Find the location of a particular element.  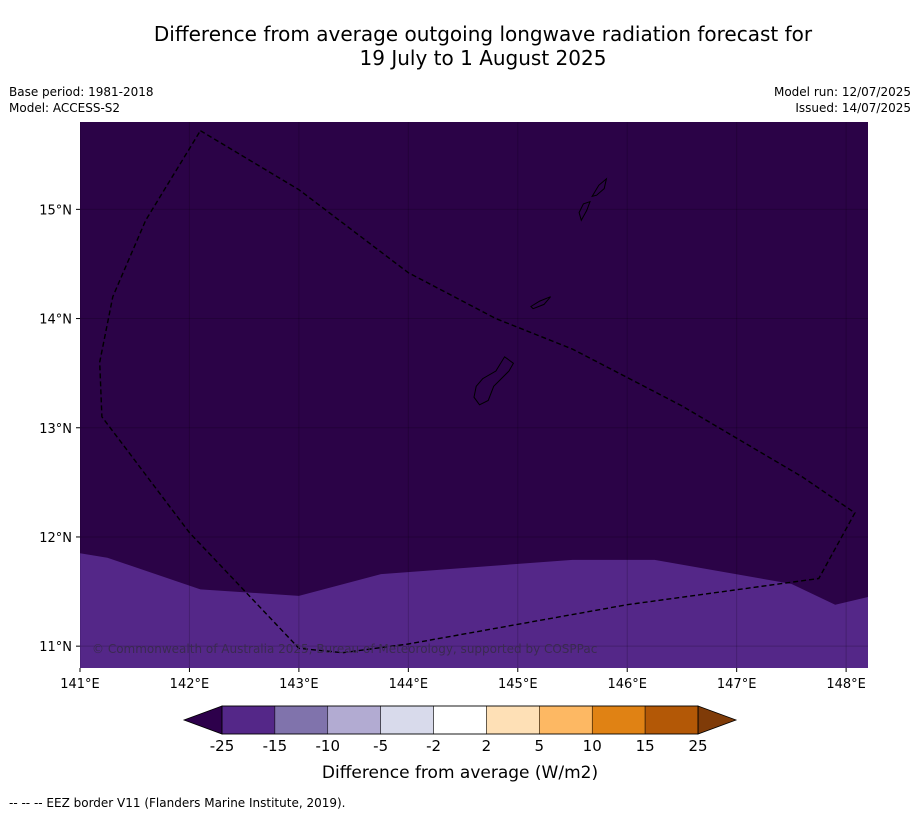

colorbar-over-arrow is located at coordinates (717, 720).